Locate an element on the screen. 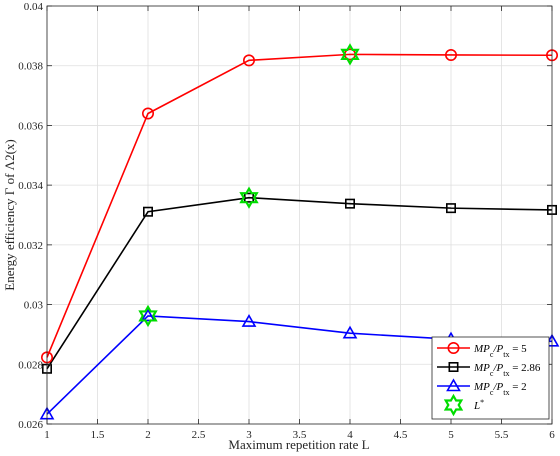  x-tick-label: 5.5 is located at coordinates (502, 435).